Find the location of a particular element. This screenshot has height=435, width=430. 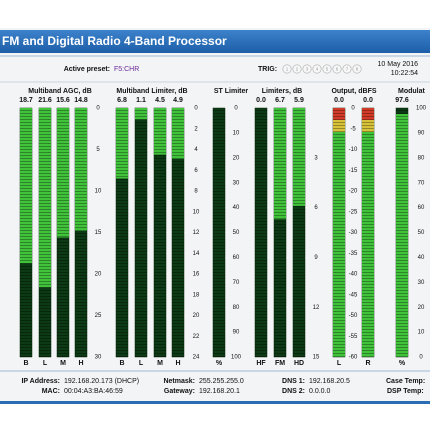

scale-label: 70 is located at coordinates (421, 183).